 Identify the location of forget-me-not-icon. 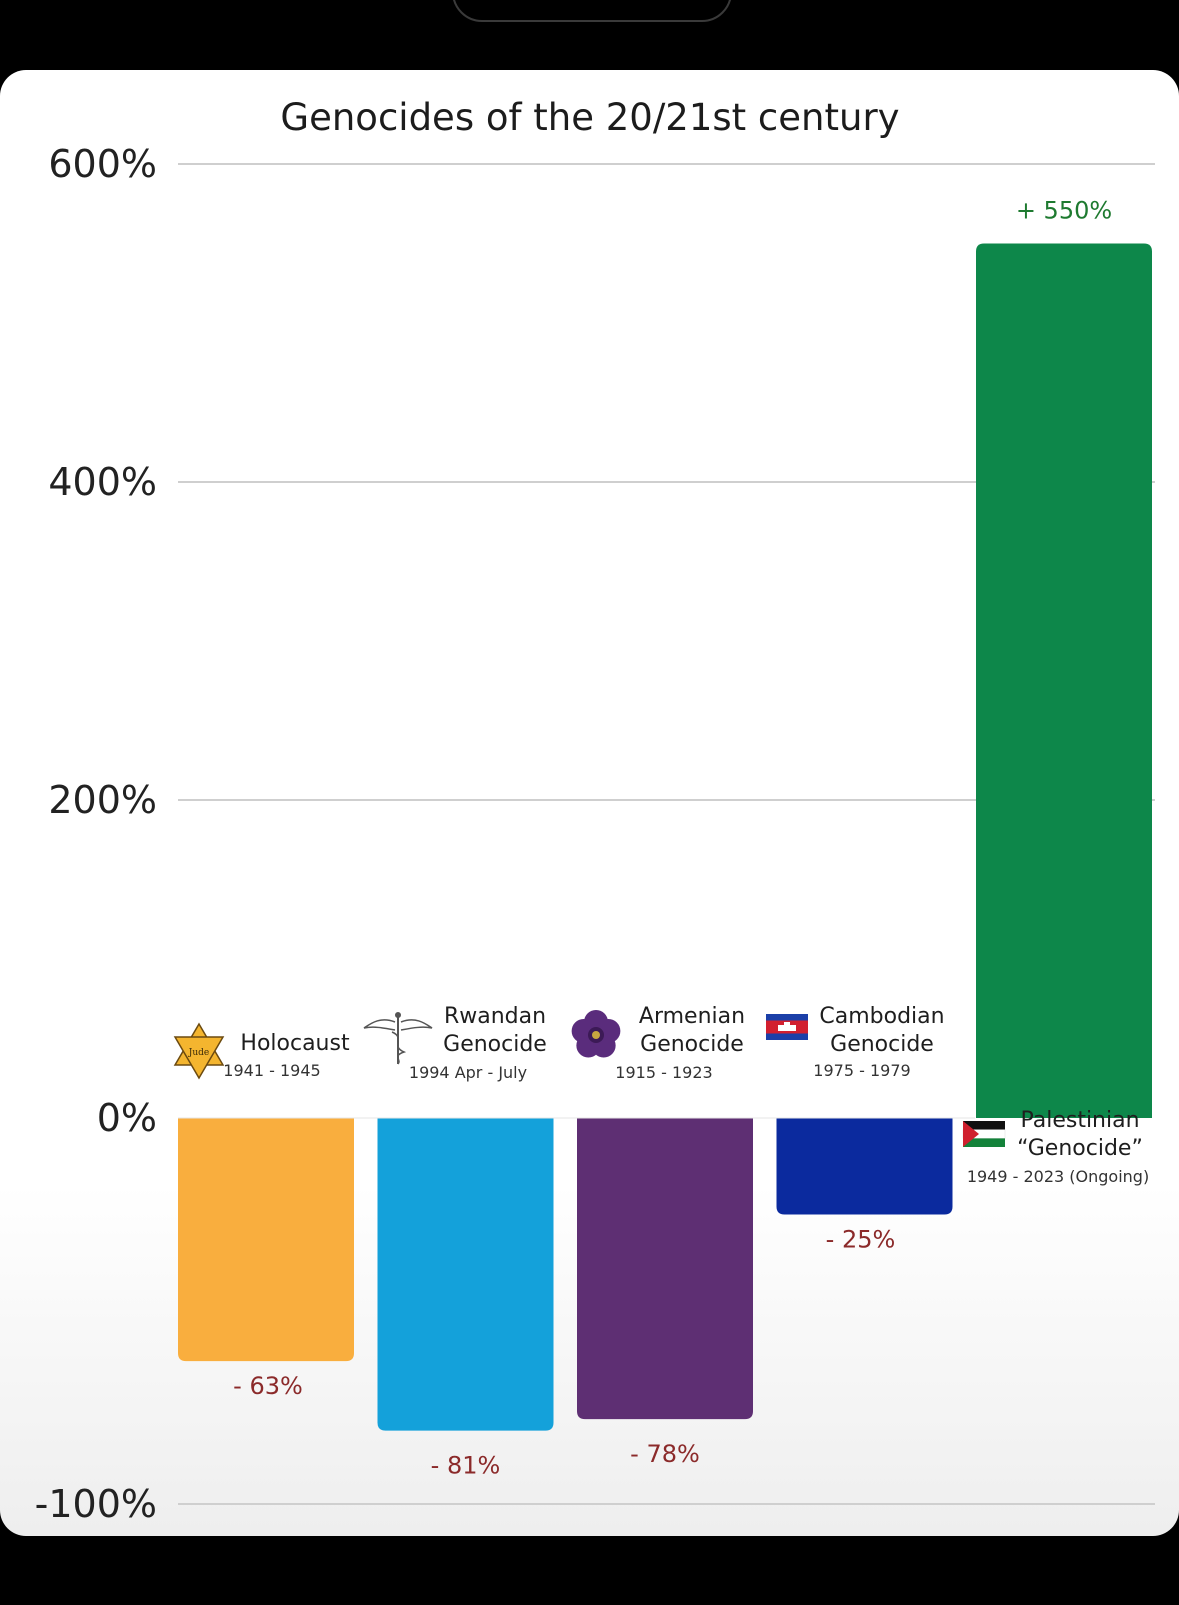
(596, 1034).